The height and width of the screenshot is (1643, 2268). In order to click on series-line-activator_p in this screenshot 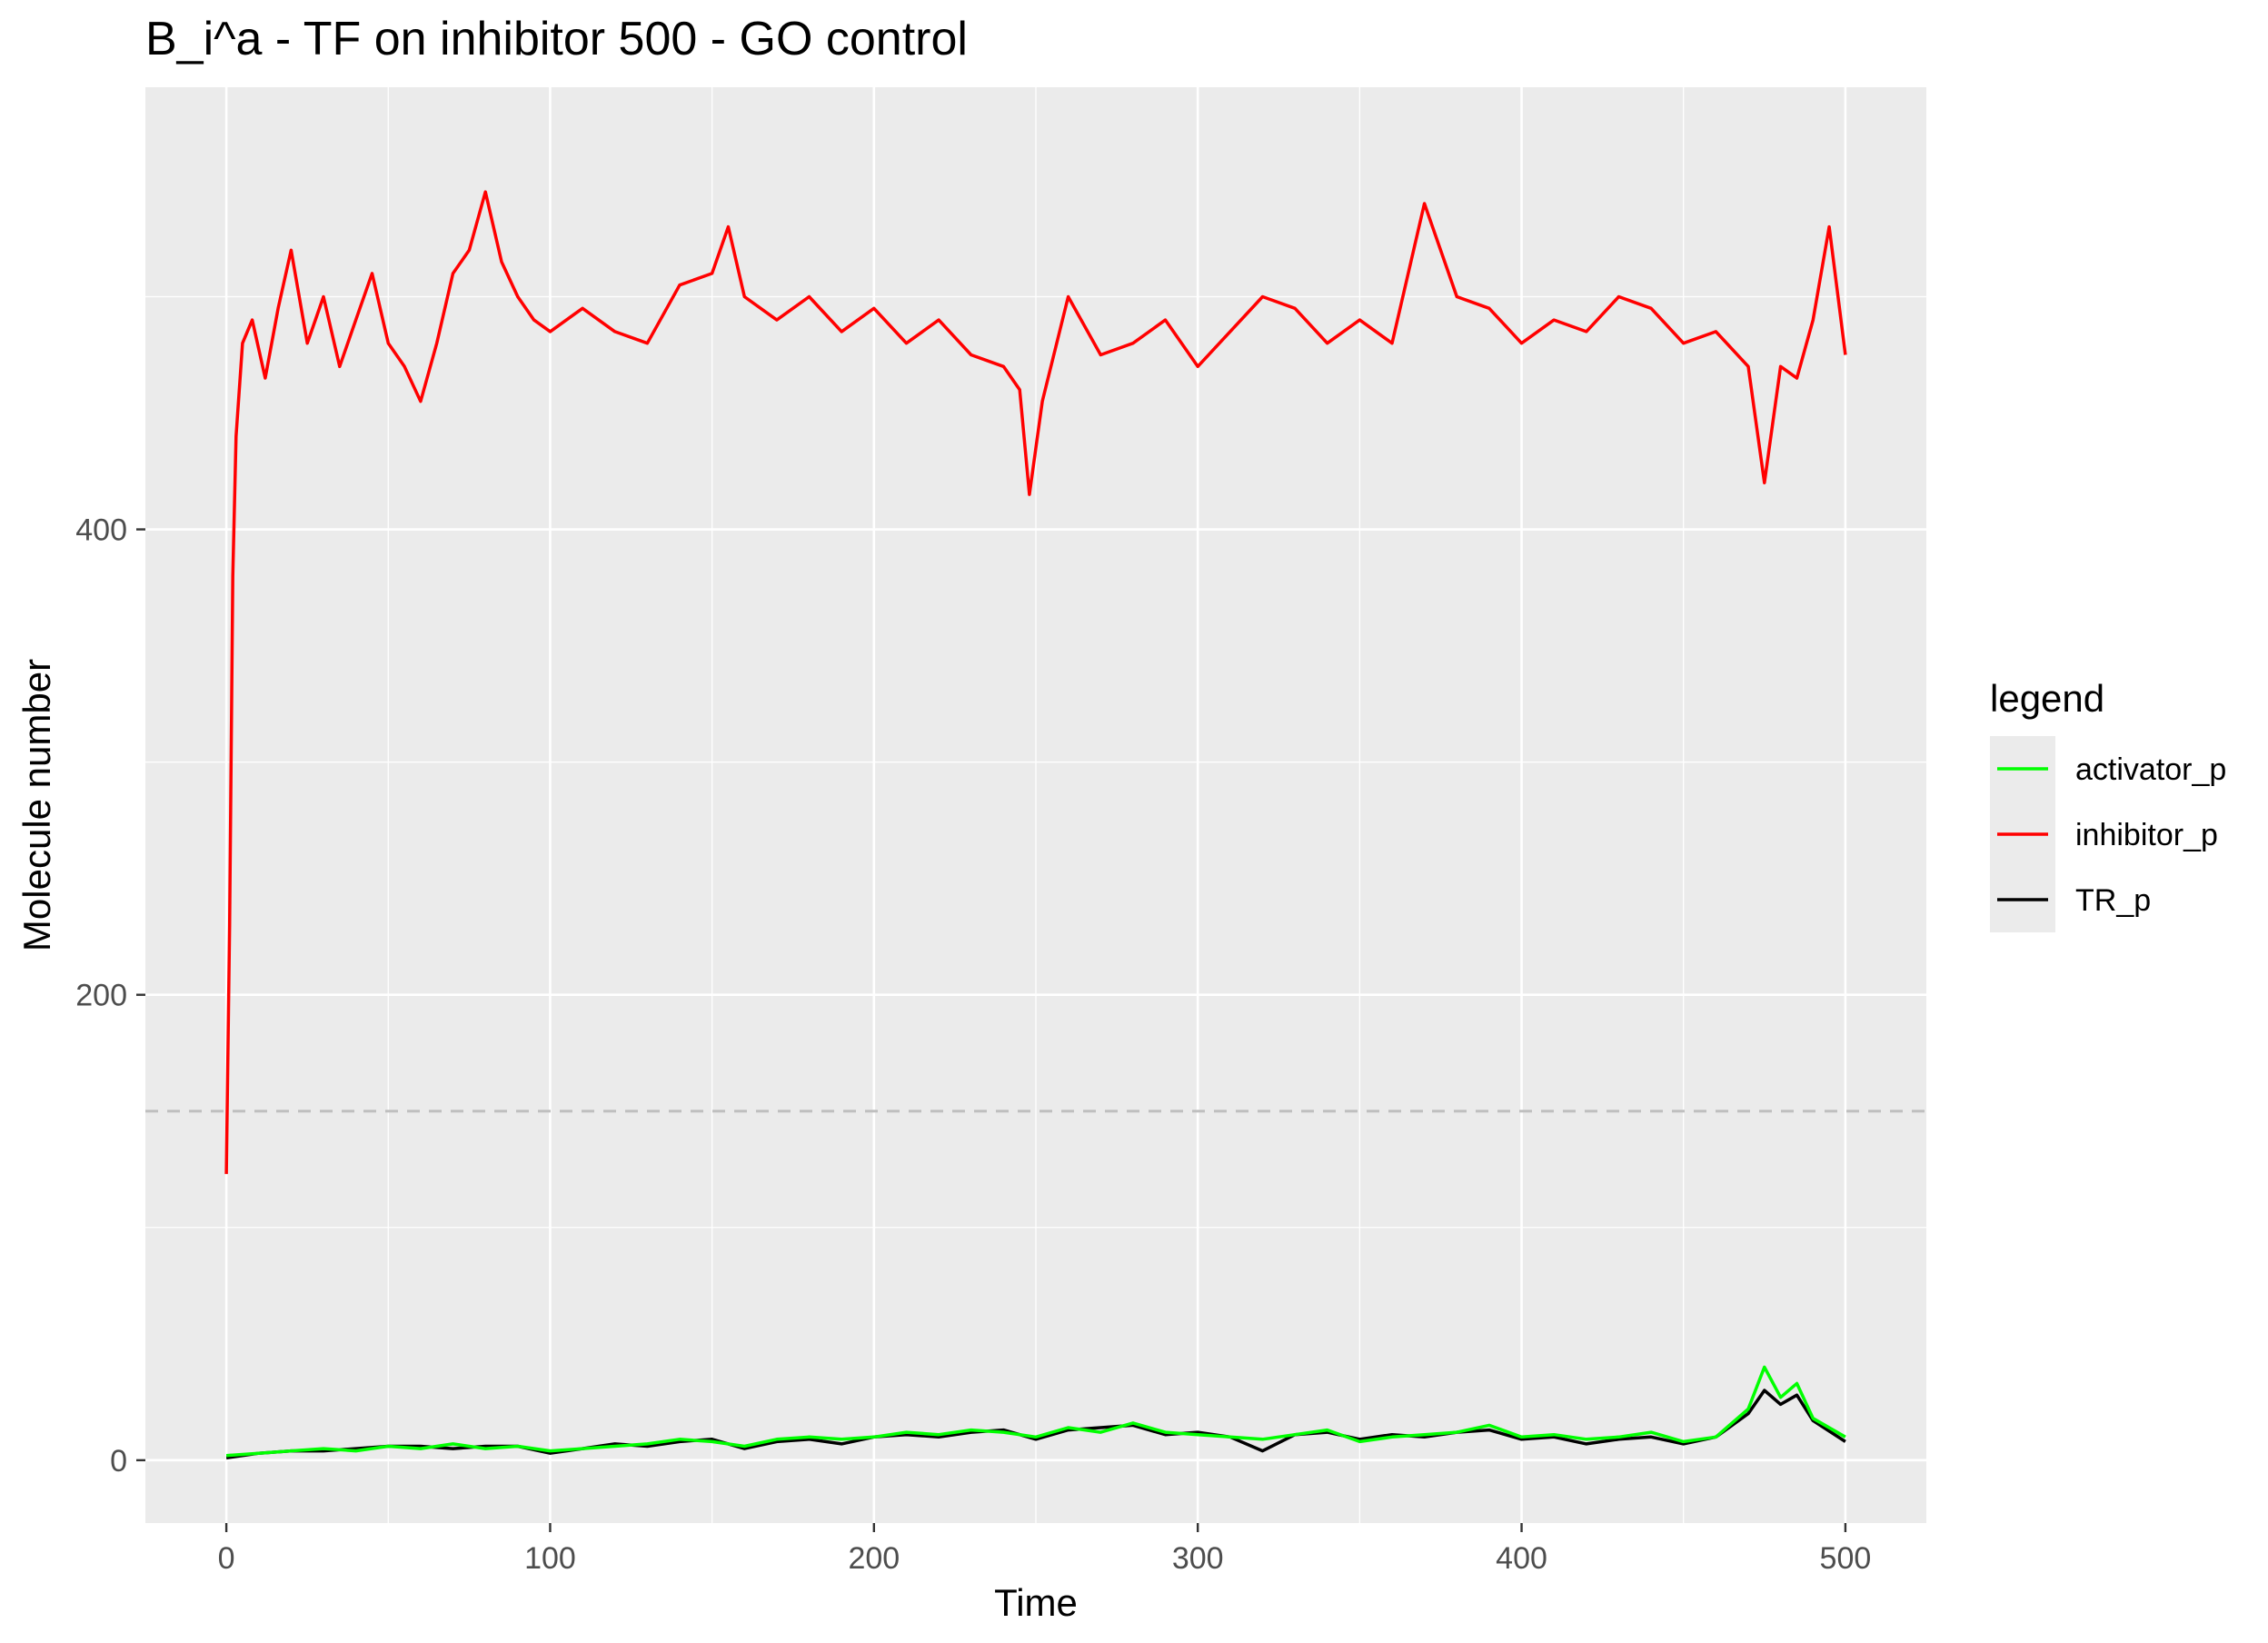, I will do `click(1035, 1411)`.